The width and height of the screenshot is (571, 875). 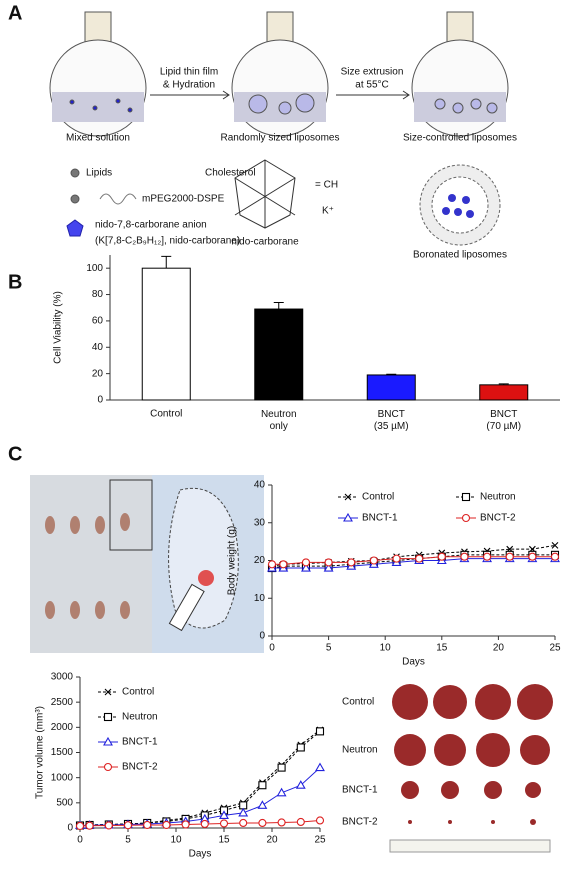 What do you see at coordinates (189, 72) in the screenshot?
I see `arrow-label: Lipid thin film` at bounding box center [189, 72].